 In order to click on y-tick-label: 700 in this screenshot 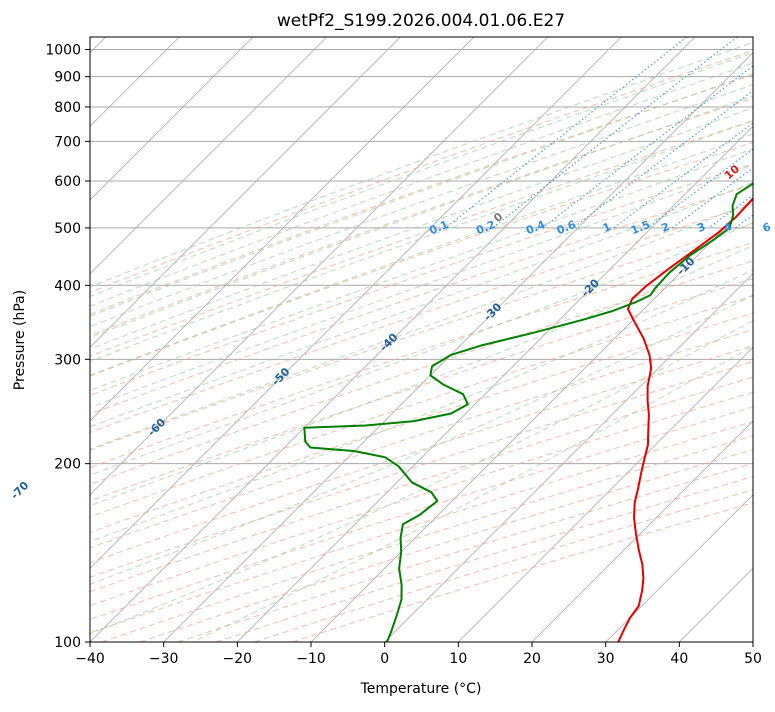, I will do `click(67, 142)`.